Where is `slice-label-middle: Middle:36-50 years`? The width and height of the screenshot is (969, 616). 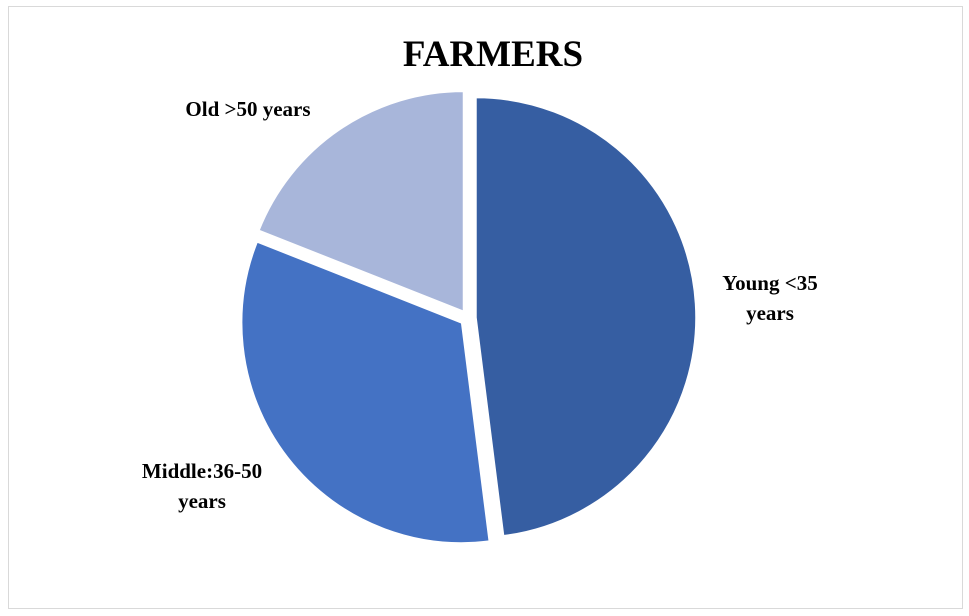 slice-label-middle: Middle:36-50 years is located at coordinates (202, 486).